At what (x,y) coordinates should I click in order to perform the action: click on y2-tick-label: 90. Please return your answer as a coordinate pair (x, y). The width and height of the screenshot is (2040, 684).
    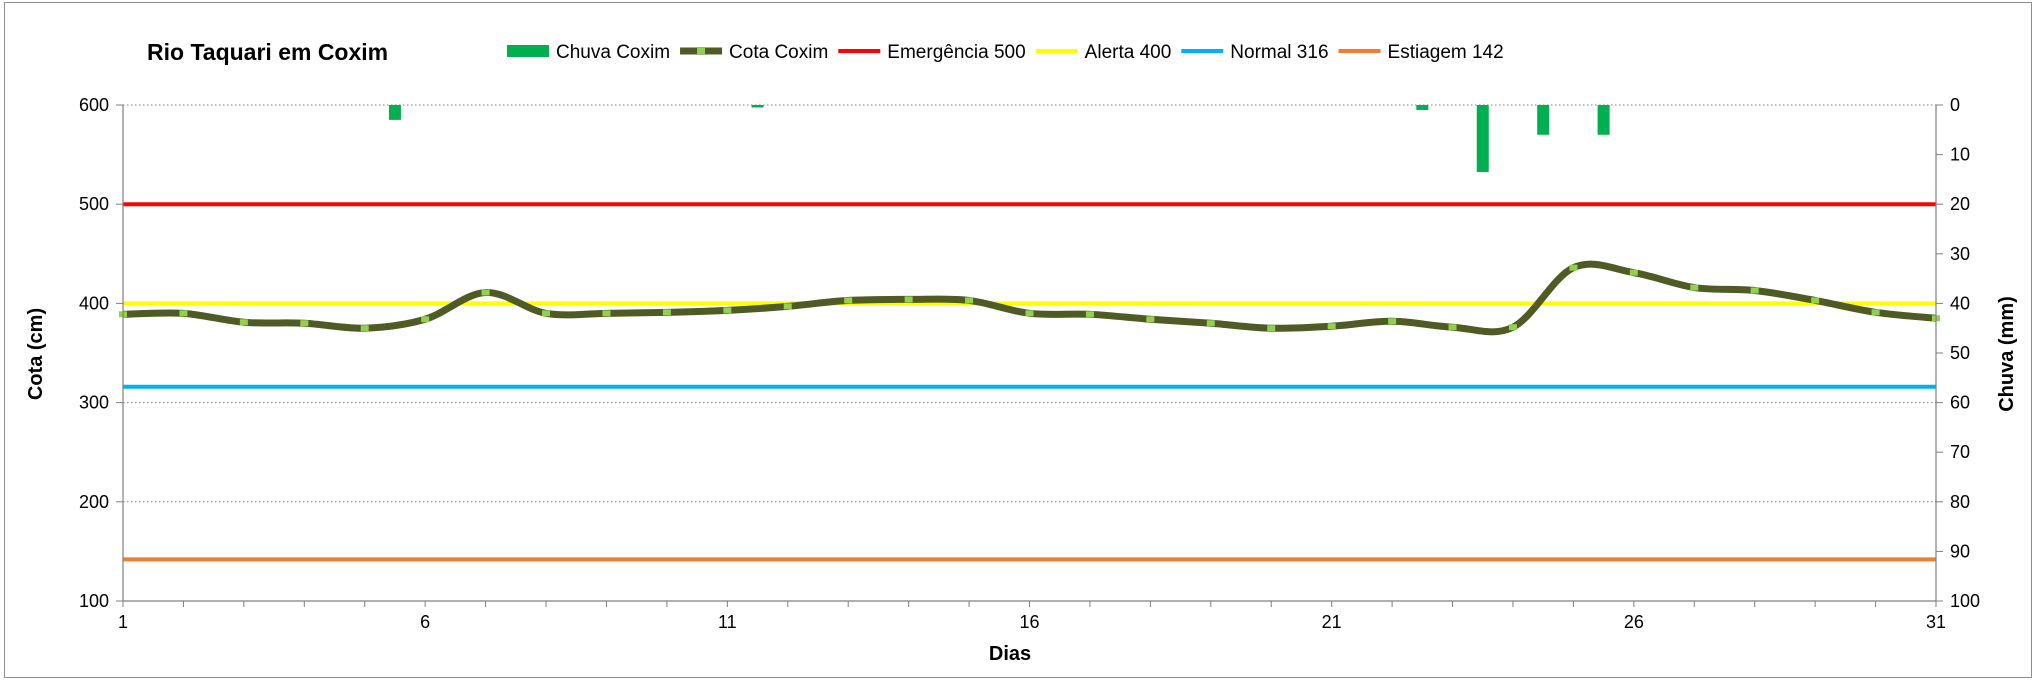
    Looking at the image, I should click on (1960, 551).